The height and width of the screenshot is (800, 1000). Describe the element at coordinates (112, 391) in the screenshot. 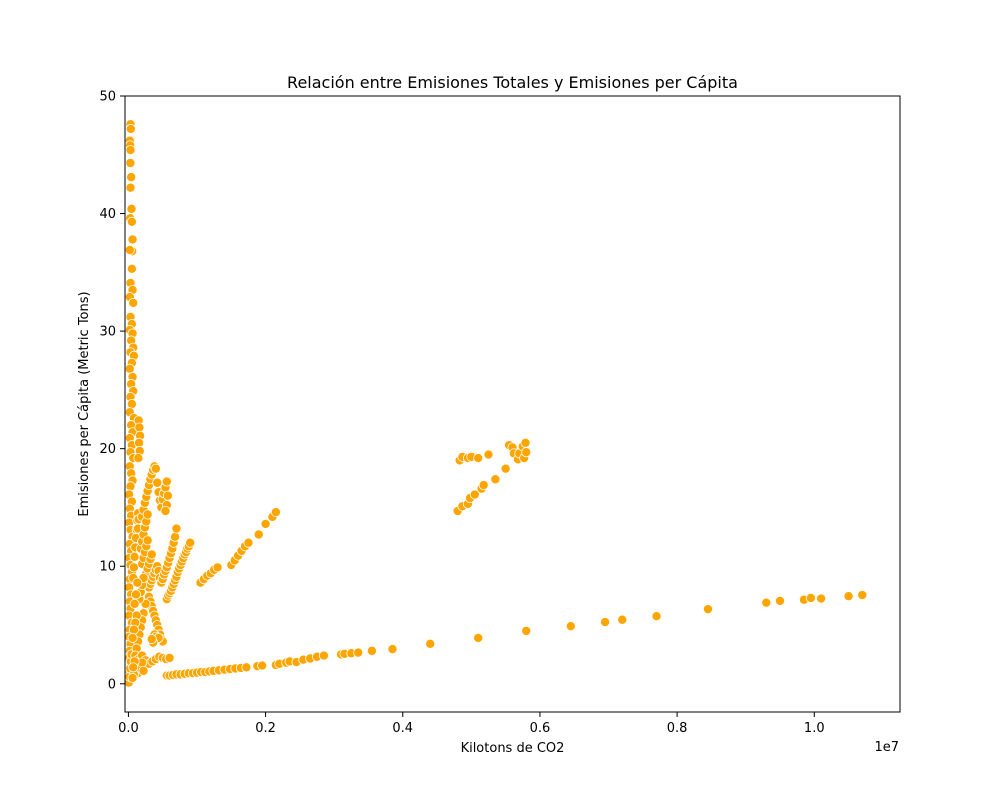

I see `y-axis: 0 10 20 30 40 50` at that location.